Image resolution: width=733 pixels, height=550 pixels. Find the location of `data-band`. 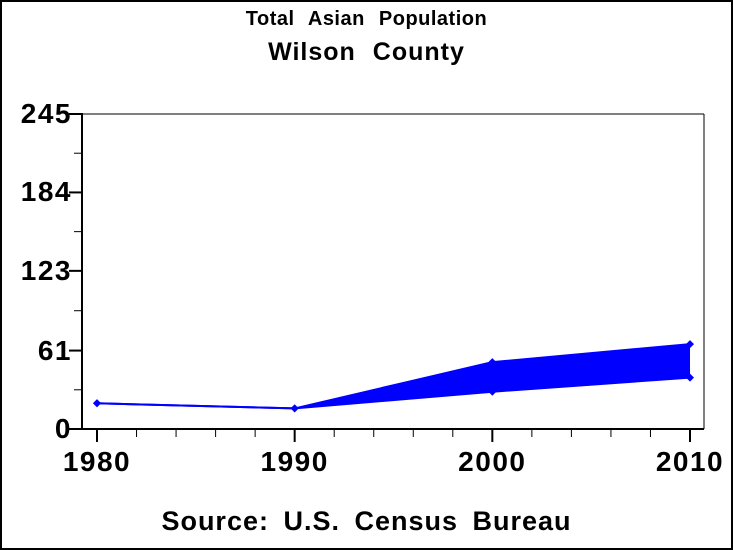

data-band is located at coordinates (393, 376).